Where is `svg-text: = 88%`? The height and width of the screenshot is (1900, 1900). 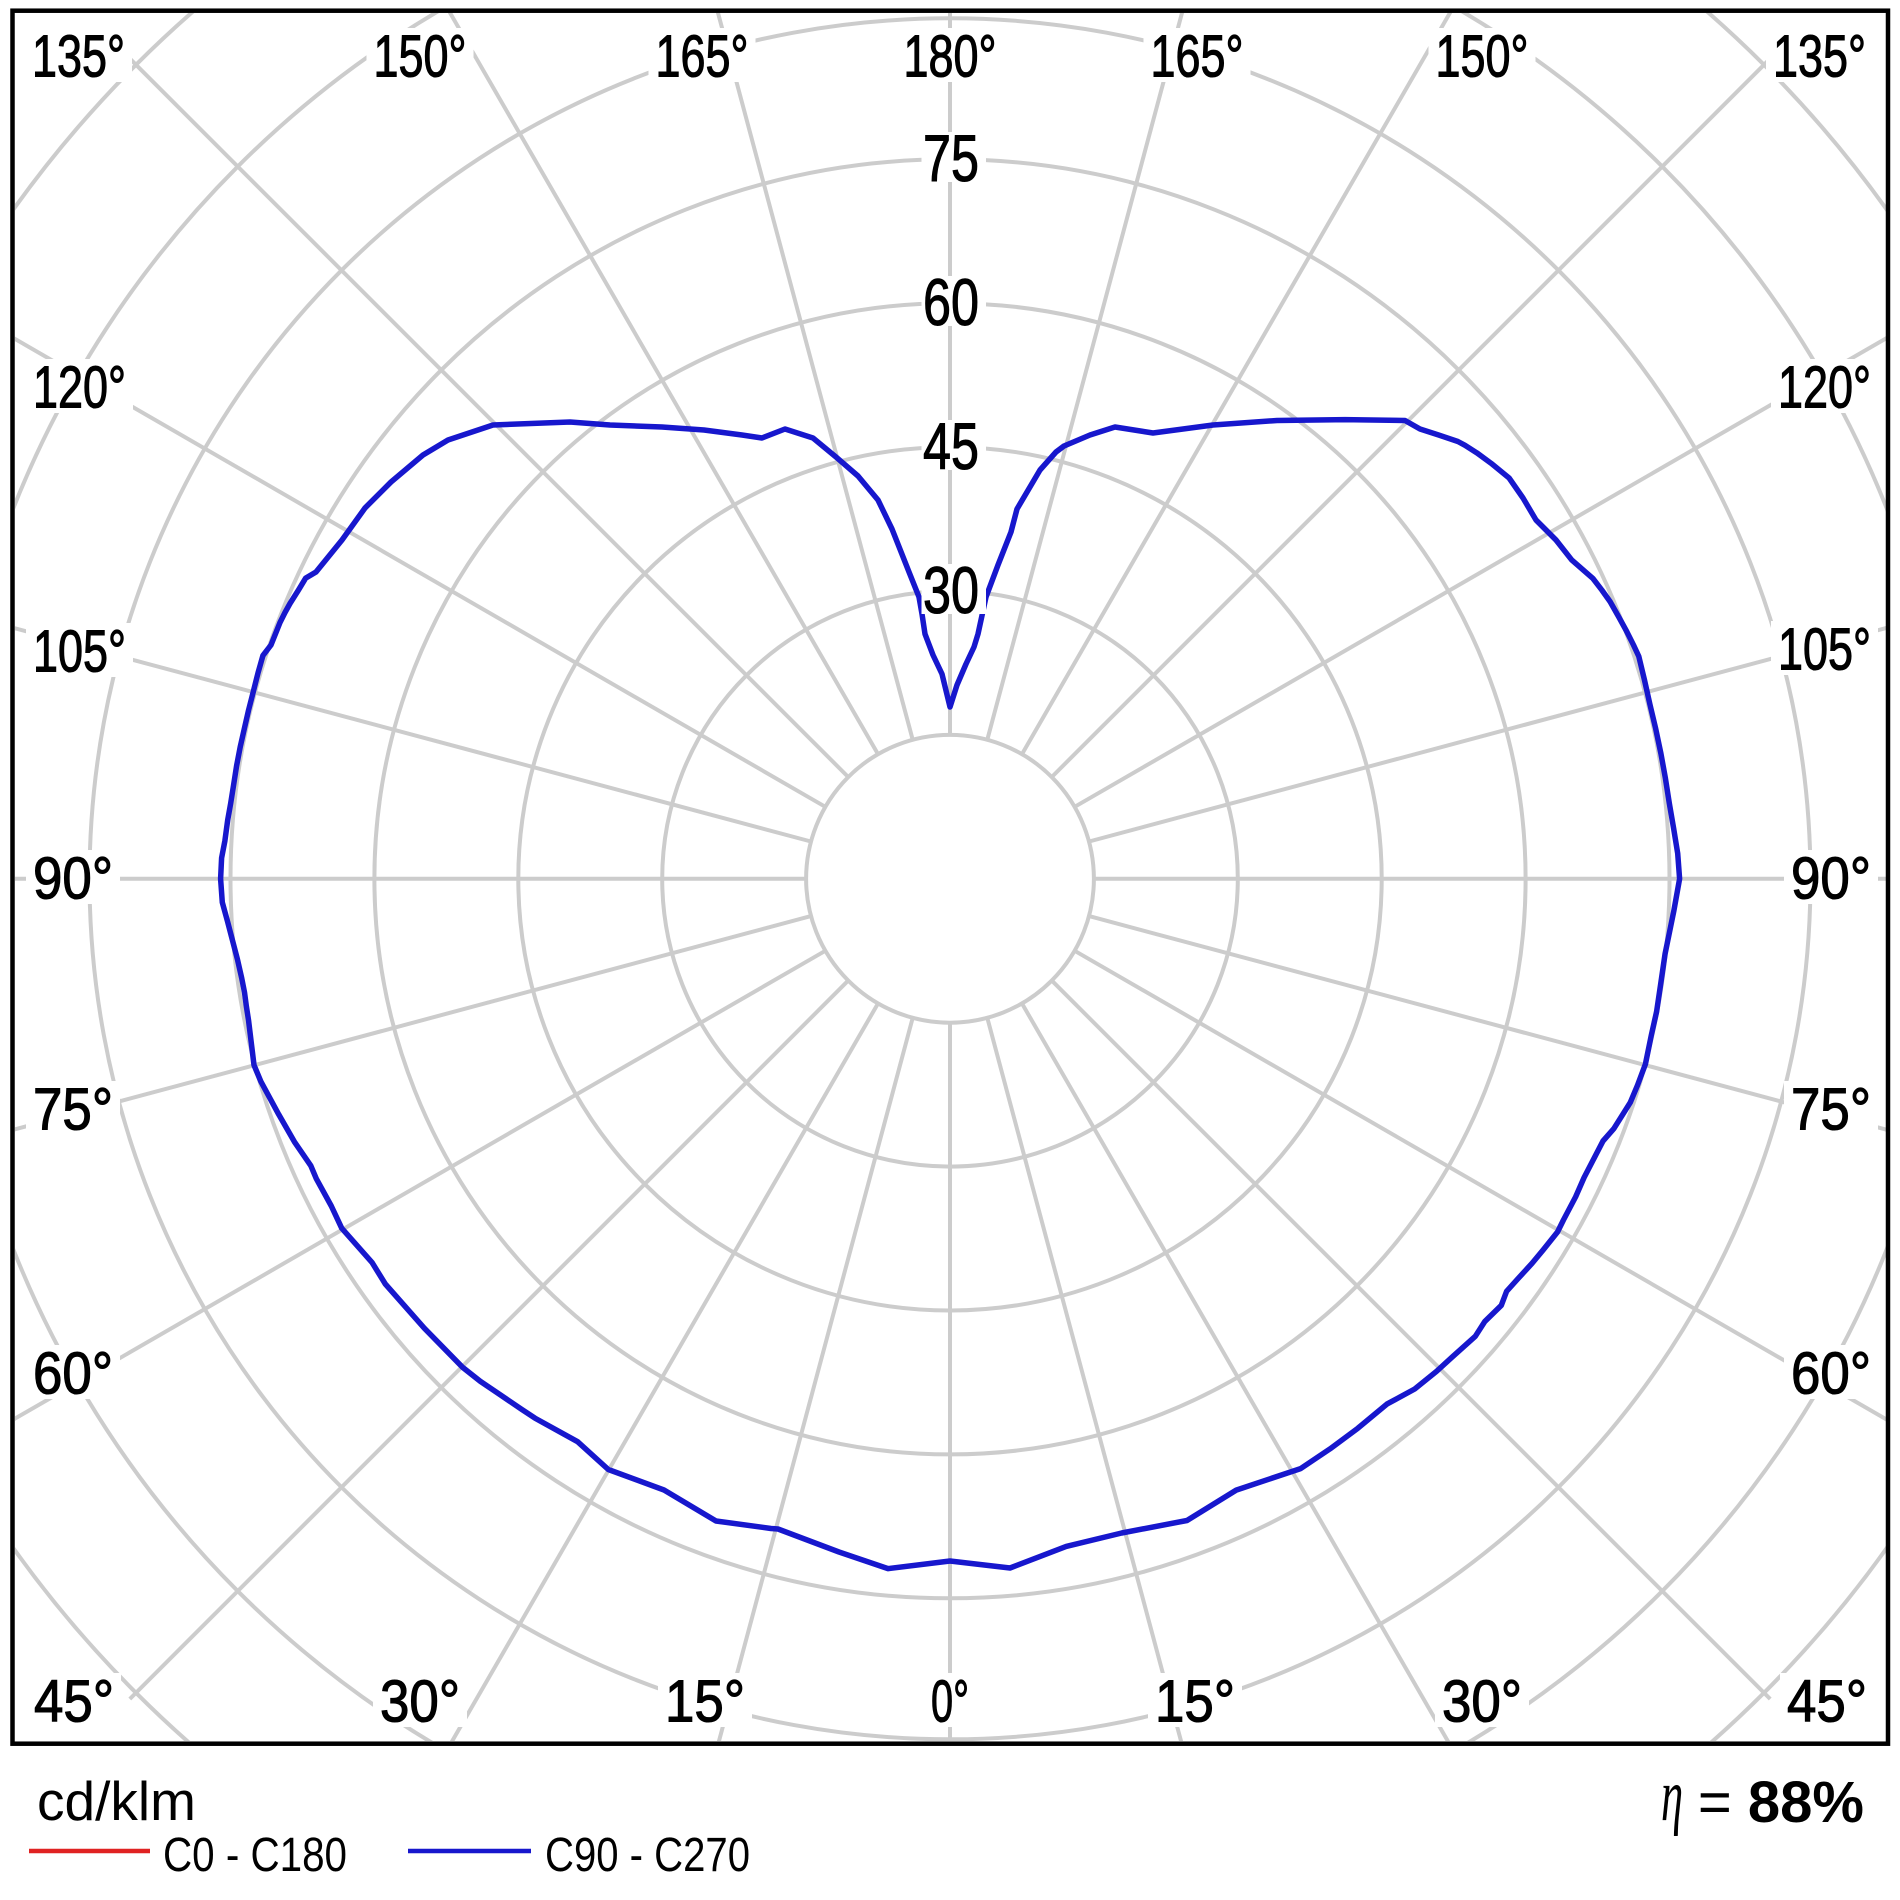
svg-text: = 88% is located at coordinates (1781, 1802).